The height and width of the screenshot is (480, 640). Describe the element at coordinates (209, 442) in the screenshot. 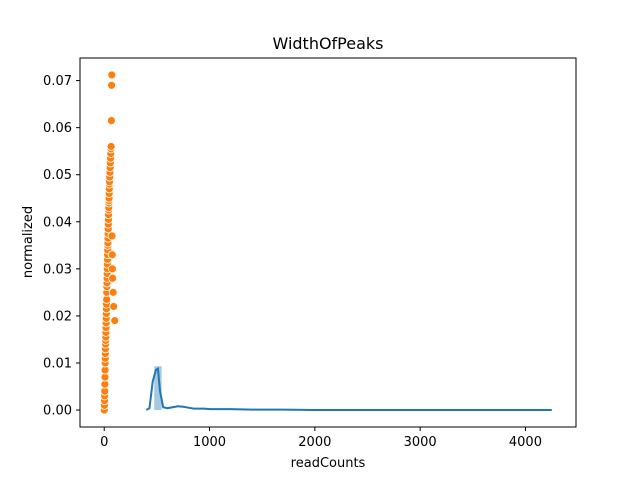

I see `x-tick-label: 1000` at that location.